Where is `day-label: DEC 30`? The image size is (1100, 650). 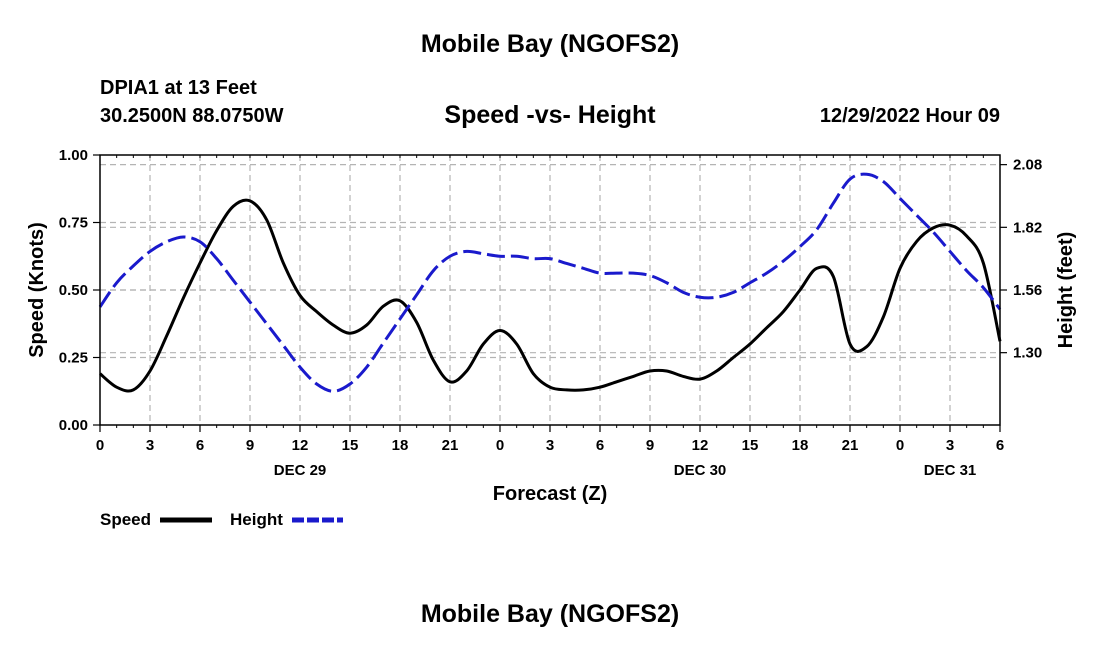
day-label: DEC 30 is located at coordinates (700, 470).